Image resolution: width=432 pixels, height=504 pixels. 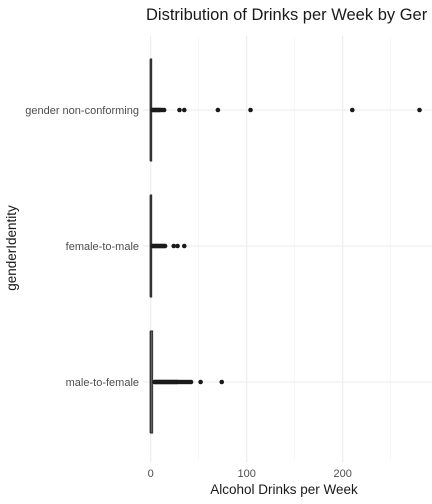 I want to click on y-tick-label: male-to-female, so click(x=102, y=383).